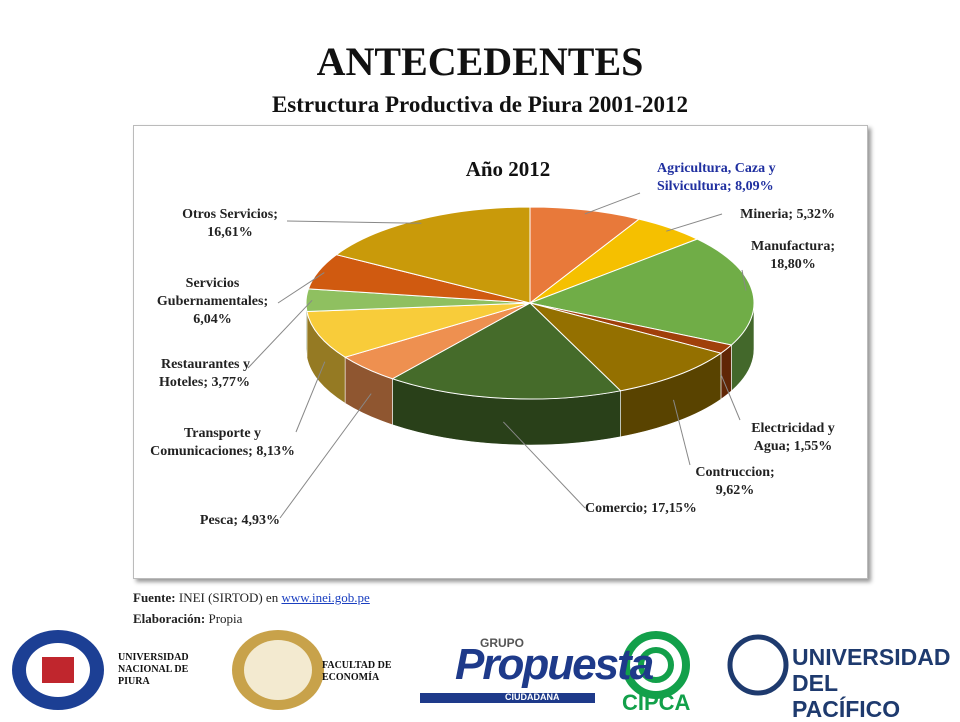 The width and height of the screenshot is (960, 722). I want to click on cipca-ring, so click(656, 665).